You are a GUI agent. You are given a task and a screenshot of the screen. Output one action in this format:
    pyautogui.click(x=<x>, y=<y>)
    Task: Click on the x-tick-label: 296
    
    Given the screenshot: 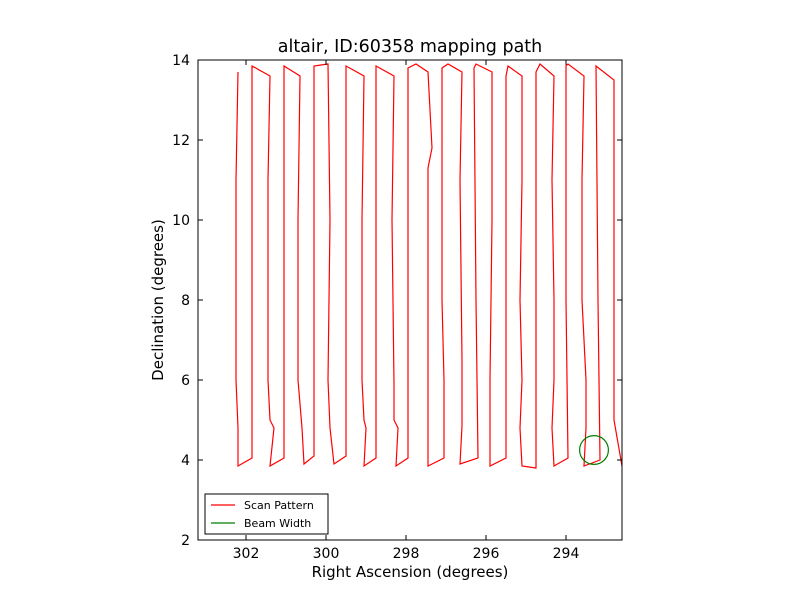 What is the action you would take?
    pyautogui.click(x=486, y=554)
    